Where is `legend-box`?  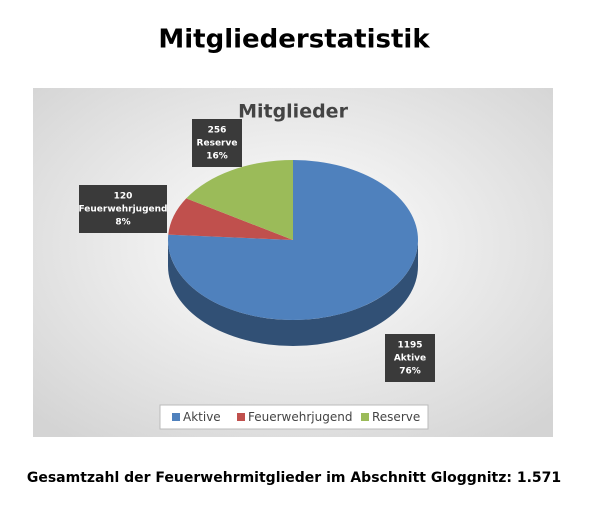 legend-box is located at coordinates (294, 417).